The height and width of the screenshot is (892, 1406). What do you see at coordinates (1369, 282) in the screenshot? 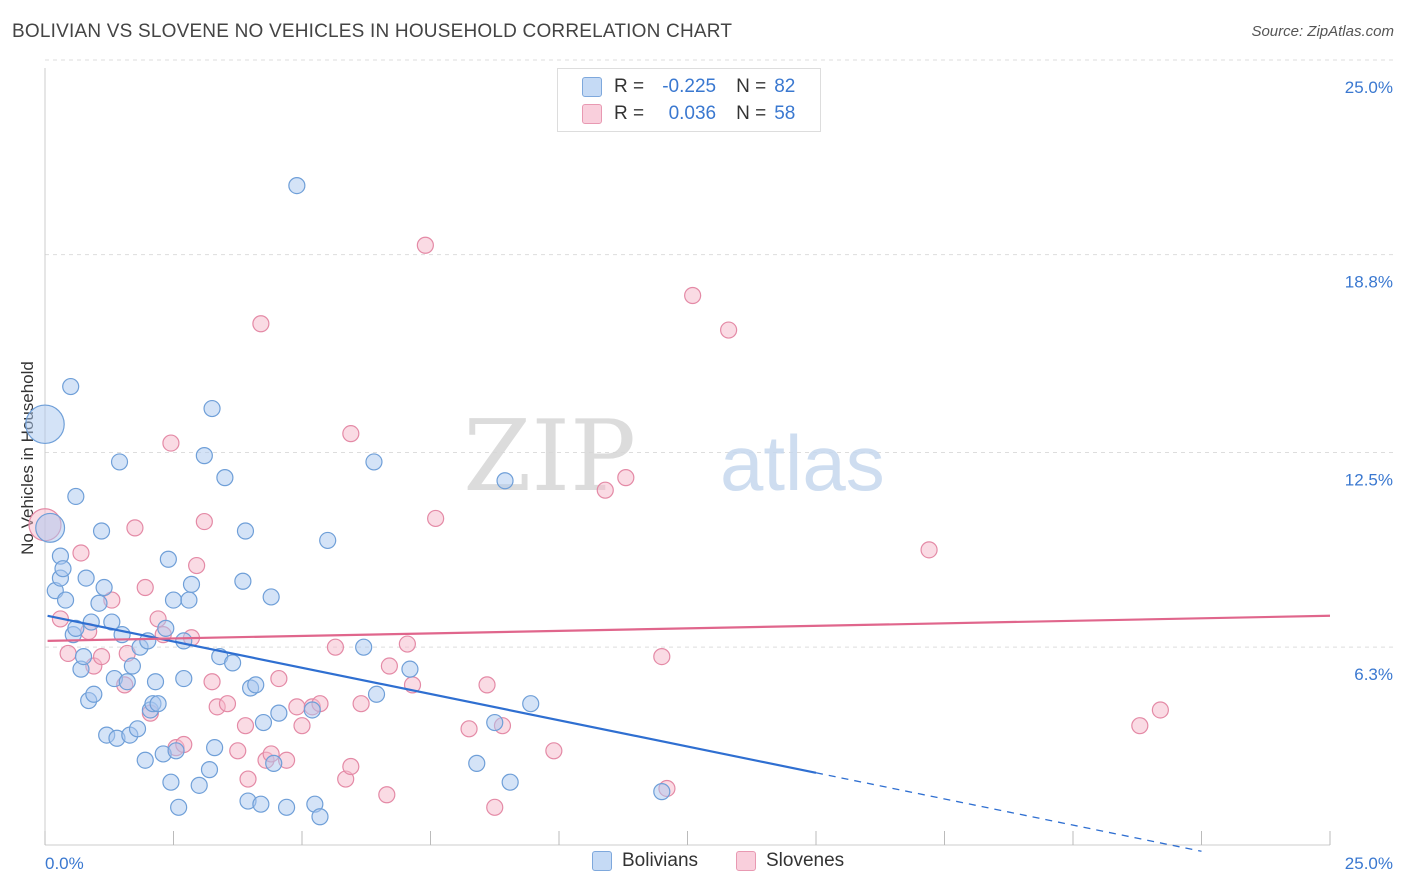
I see `y-tick-label: 18.8%` at bounding box center [1369, 282].